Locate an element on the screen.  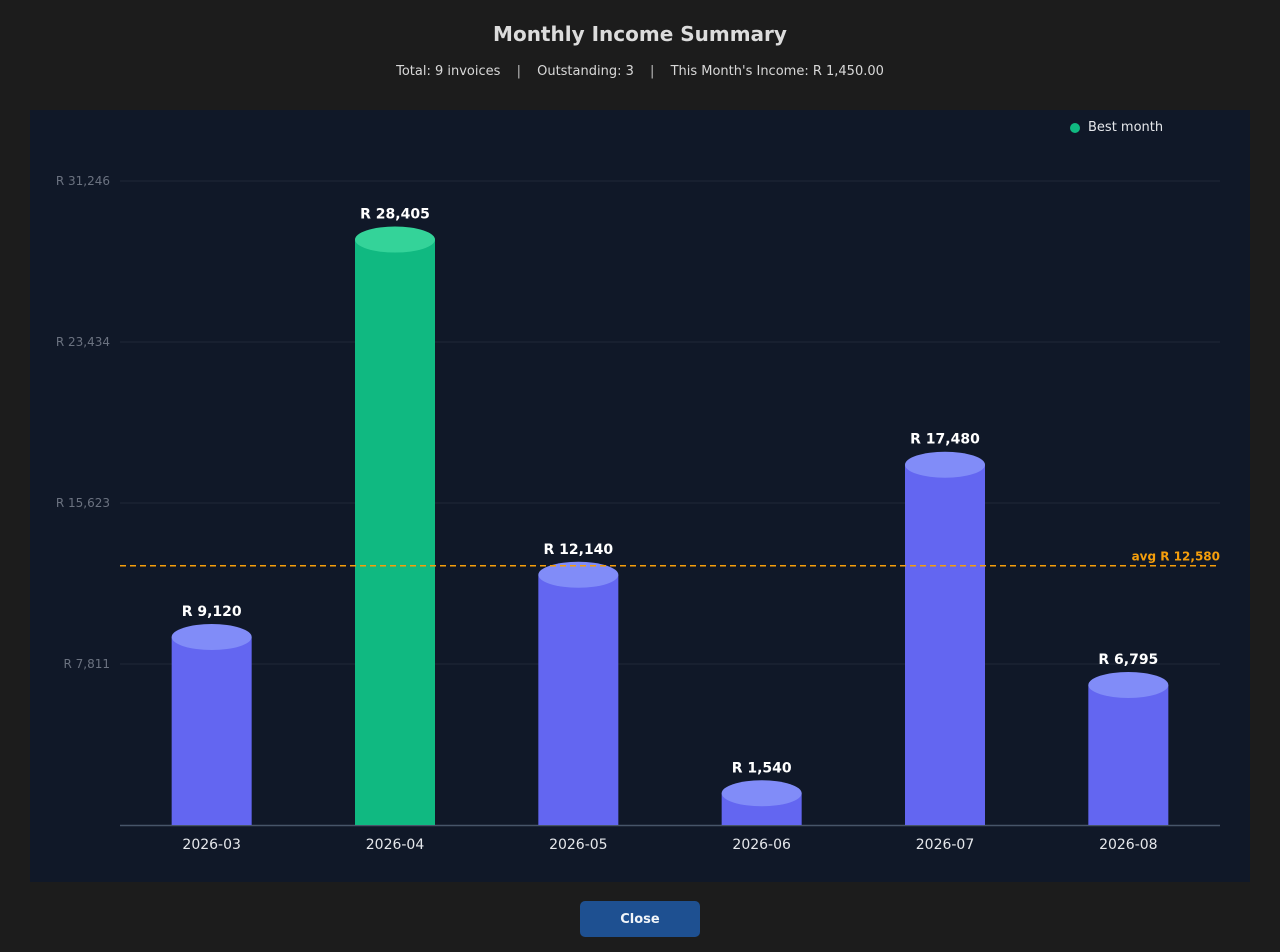
x-category-label: 2026-08 is located at coordinates (1128, 845).